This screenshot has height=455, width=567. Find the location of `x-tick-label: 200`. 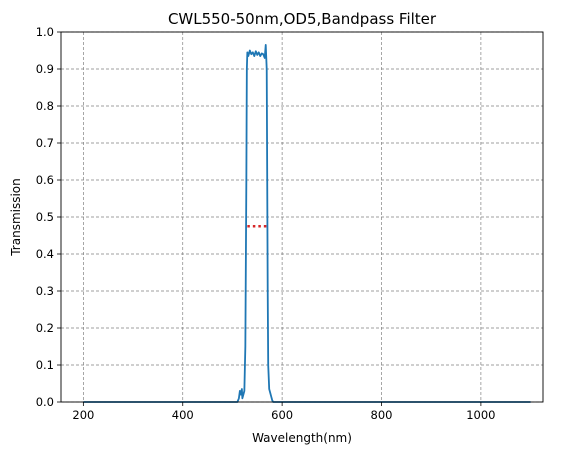

x-tick-label: 200 is located at coordinates (83, 415).